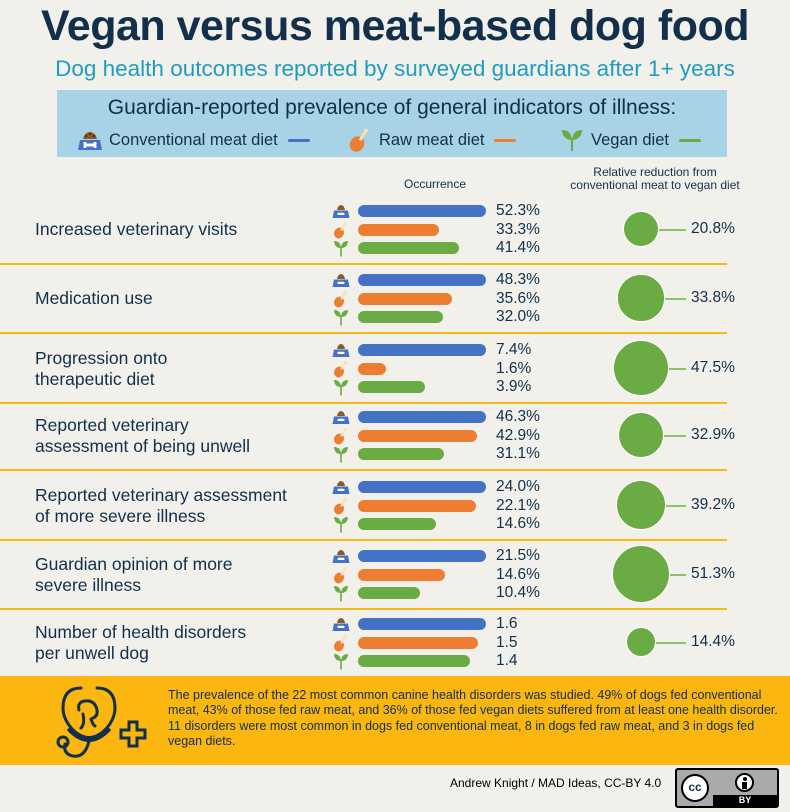  I want to click on bar-value: 21.5%, so click(518, 555).